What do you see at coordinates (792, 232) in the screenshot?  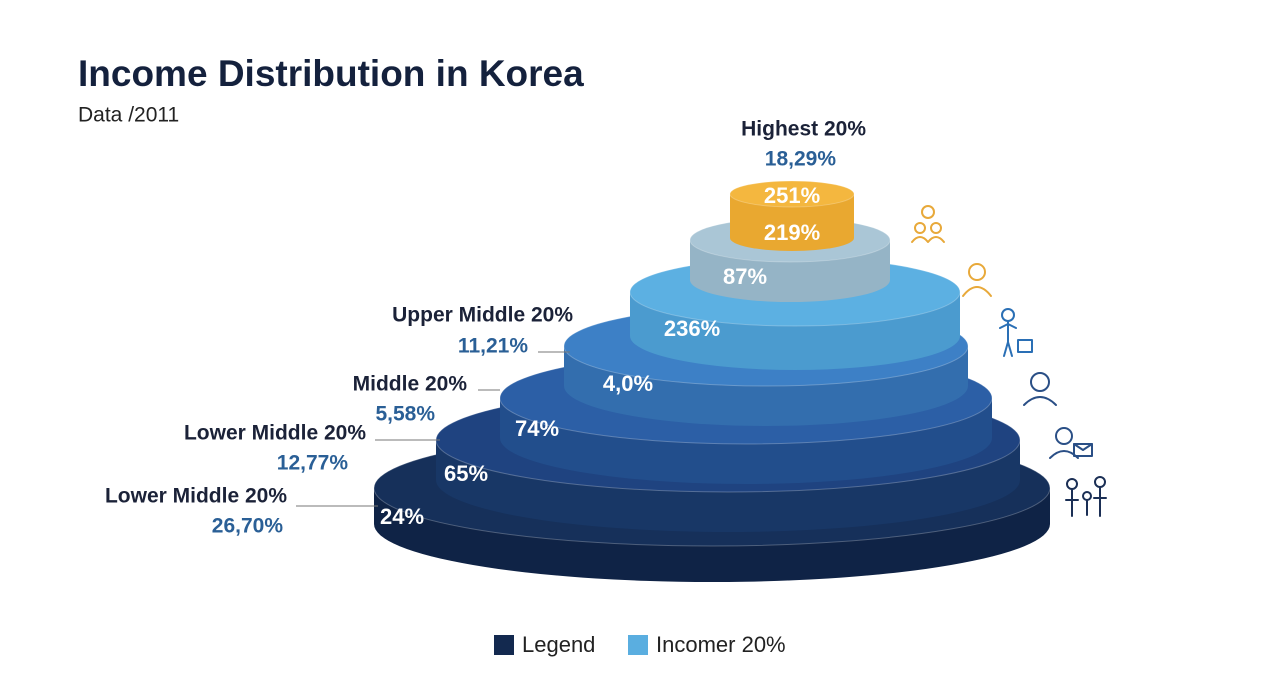 I see `tier-label: 219%` at bounding box center [792, 232].